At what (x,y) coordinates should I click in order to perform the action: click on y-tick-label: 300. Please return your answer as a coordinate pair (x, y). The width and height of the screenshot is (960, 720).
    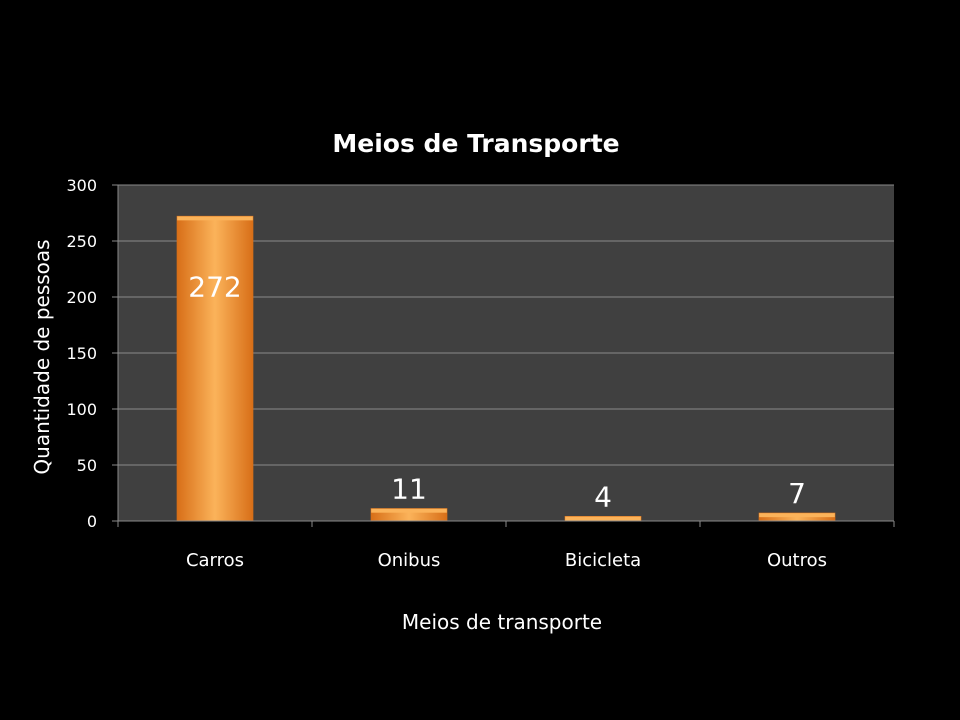
    Looking at the image, I should click on (81, 185).